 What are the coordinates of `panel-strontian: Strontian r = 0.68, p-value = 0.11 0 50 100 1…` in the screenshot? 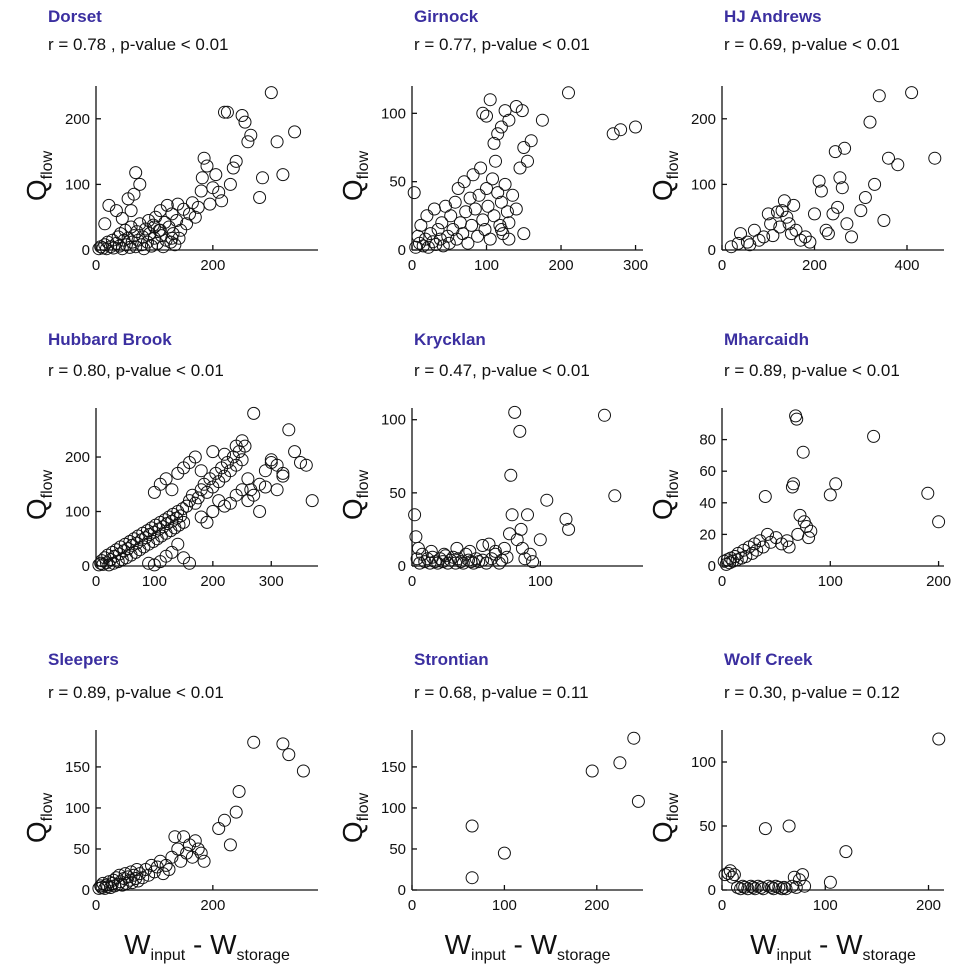 It's located at (491, 782).